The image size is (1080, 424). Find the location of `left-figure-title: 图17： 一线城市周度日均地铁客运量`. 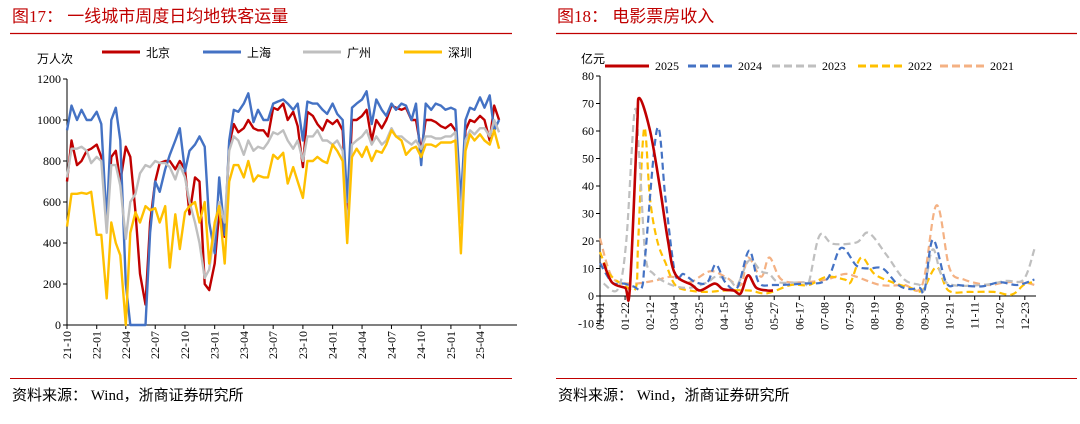

left-figure-title: 图17： 一线城市周度日均地铁客运量 is located at coordinates (150, 16).